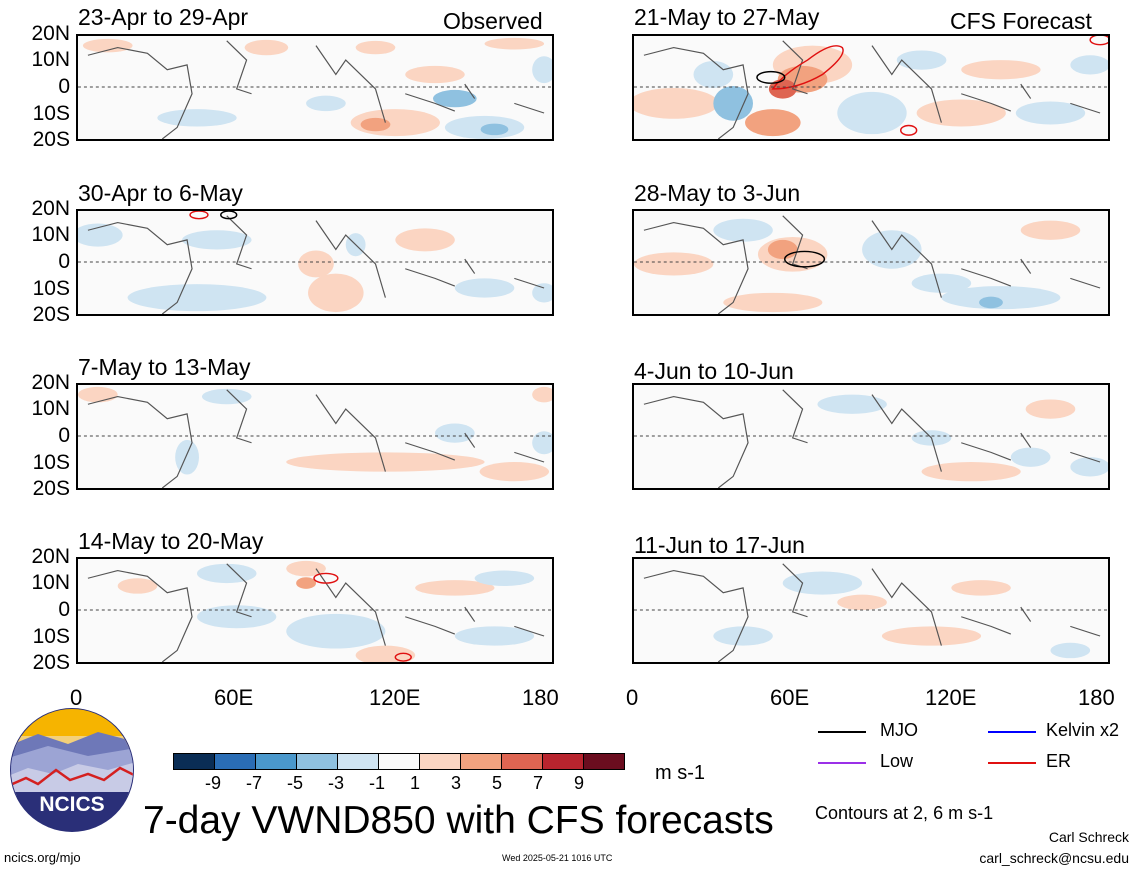 This screenshot has height=872, width=1135. Describe the element at coordinates (171, 541) in the screenshot. I see `panel-title: 14-May to 20-May` at that location.